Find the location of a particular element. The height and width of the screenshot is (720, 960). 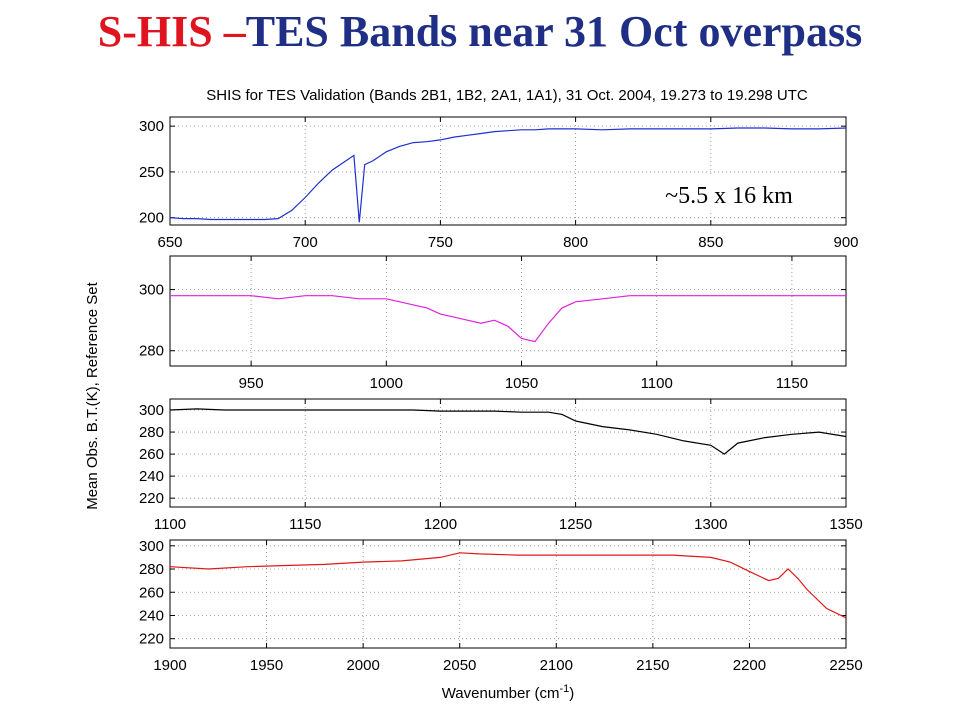

x-tick-label: 1000 is located at coordinates (386, 383).